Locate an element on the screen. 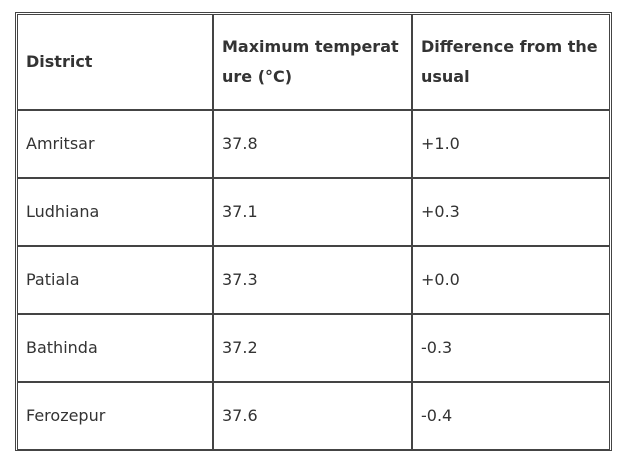  cell-max-temperature: 37.3 is located at coordinates (312, 280).